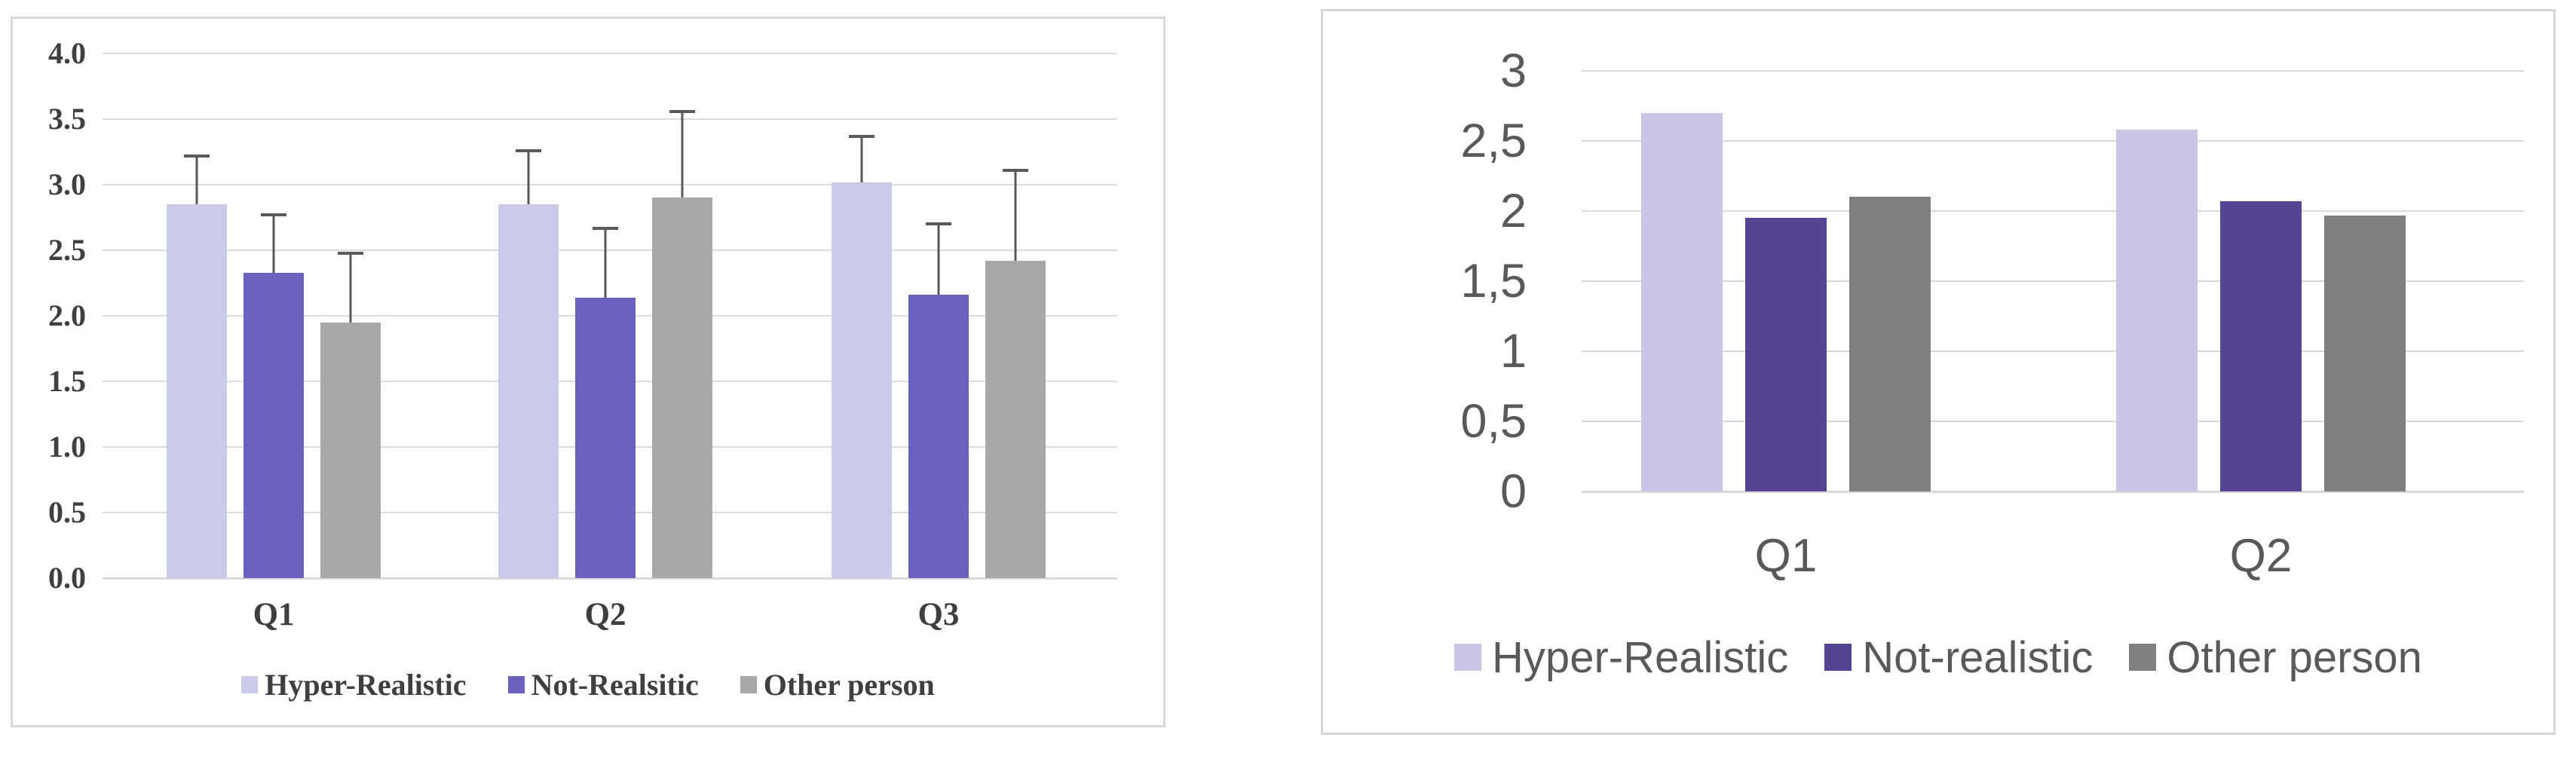  Describe the element at coordinates (1493, 421) in the screenshot. I see `y-axis-tick-label: 0,5` at that location.